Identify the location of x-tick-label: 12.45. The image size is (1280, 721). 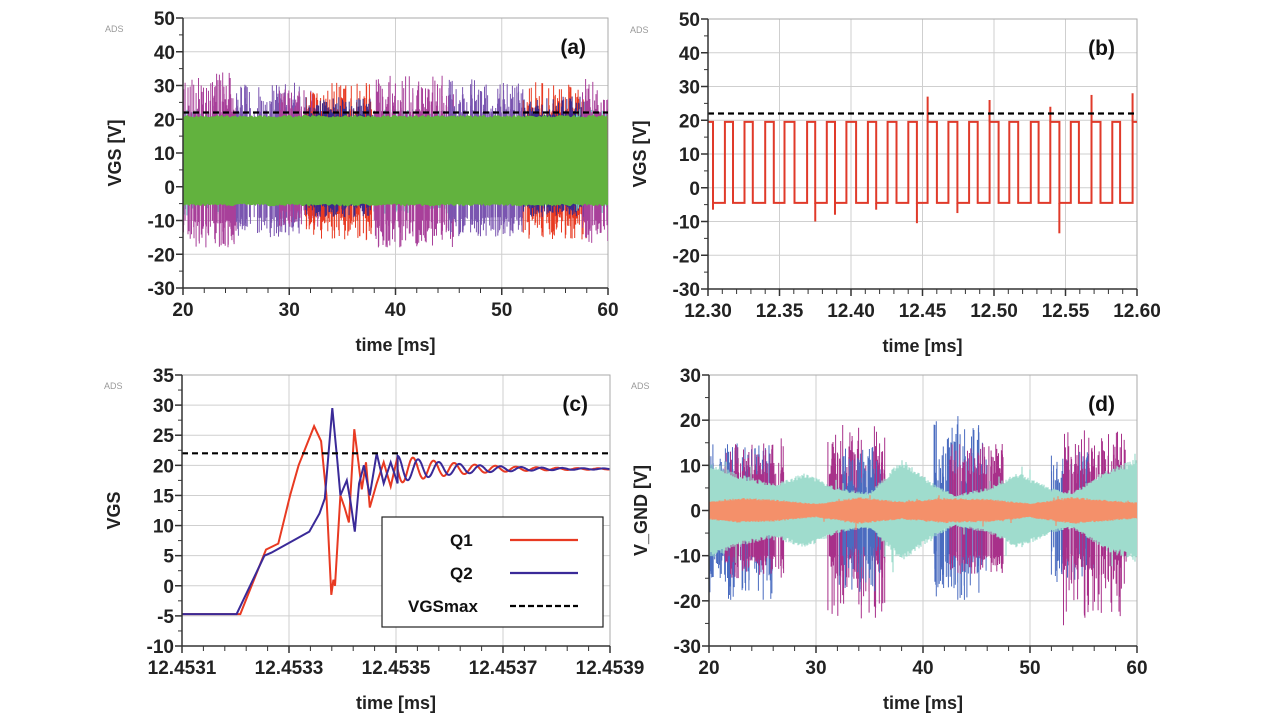
(923, 311).